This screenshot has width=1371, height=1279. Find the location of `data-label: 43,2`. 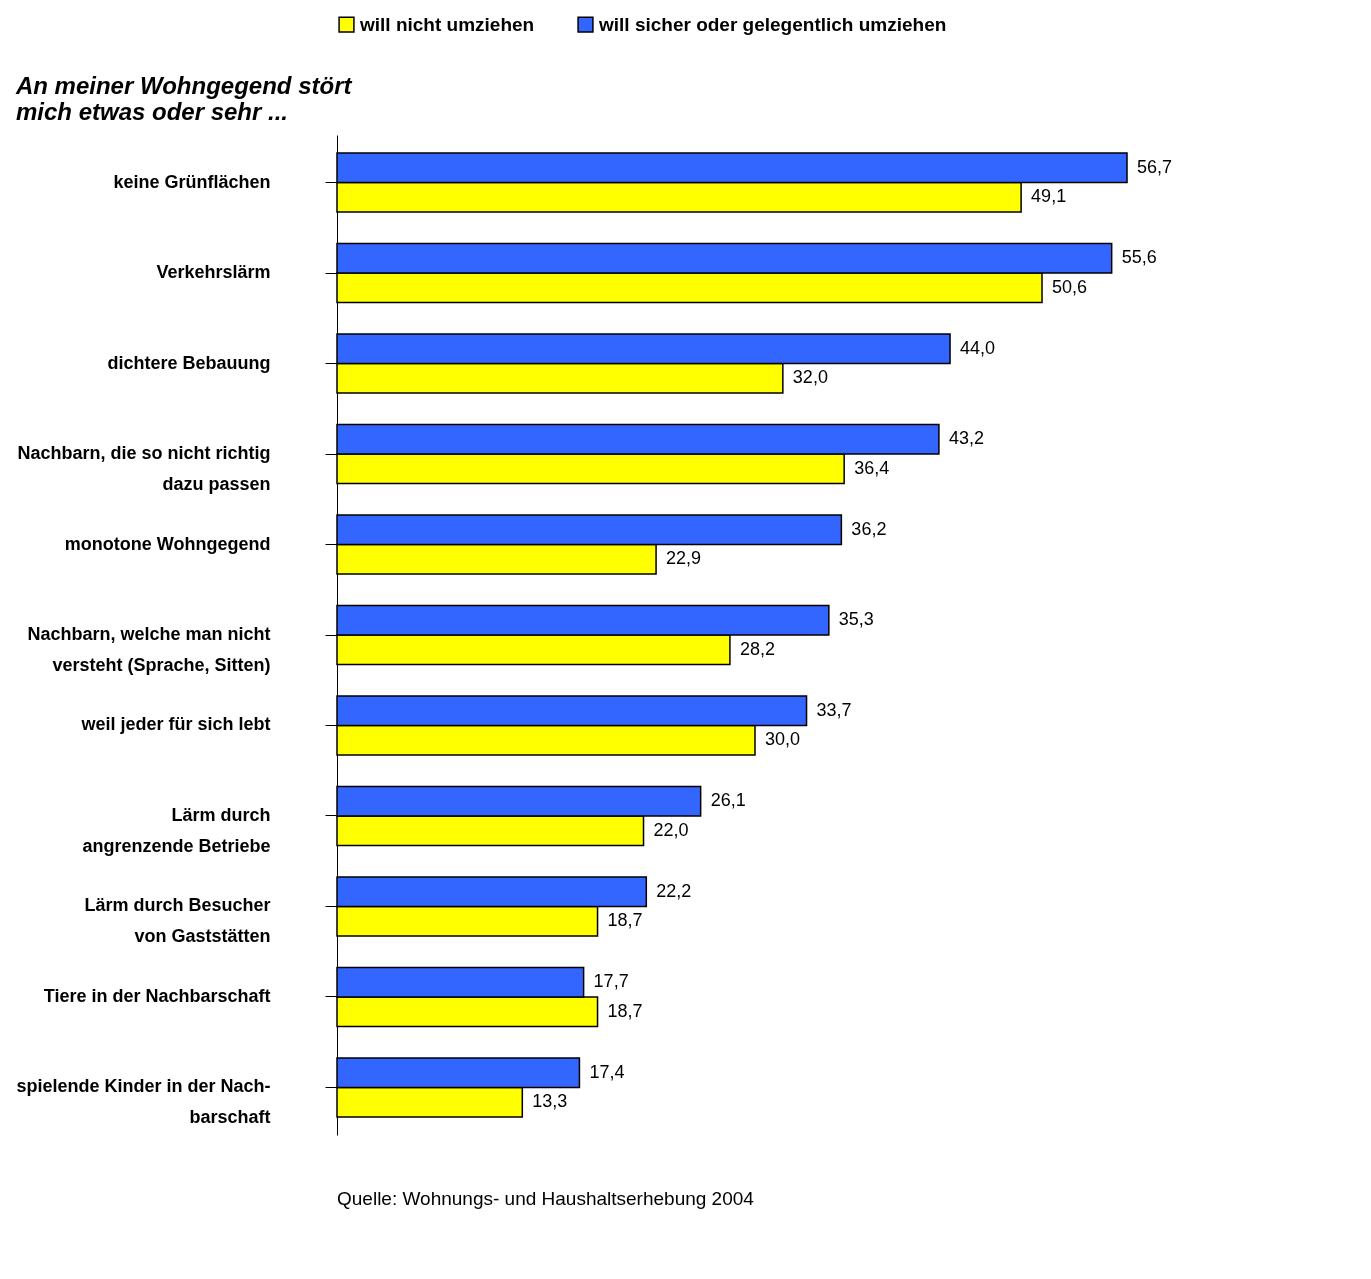

data-label: 43,2 is located at coordinates (966, 438).